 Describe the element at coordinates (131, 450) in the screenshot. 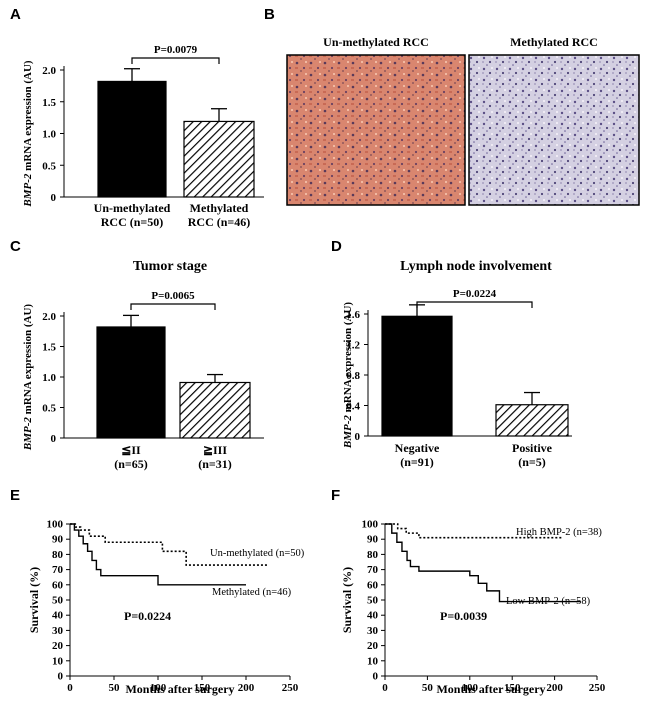

I see `category-label-1: ≦II` at that location.